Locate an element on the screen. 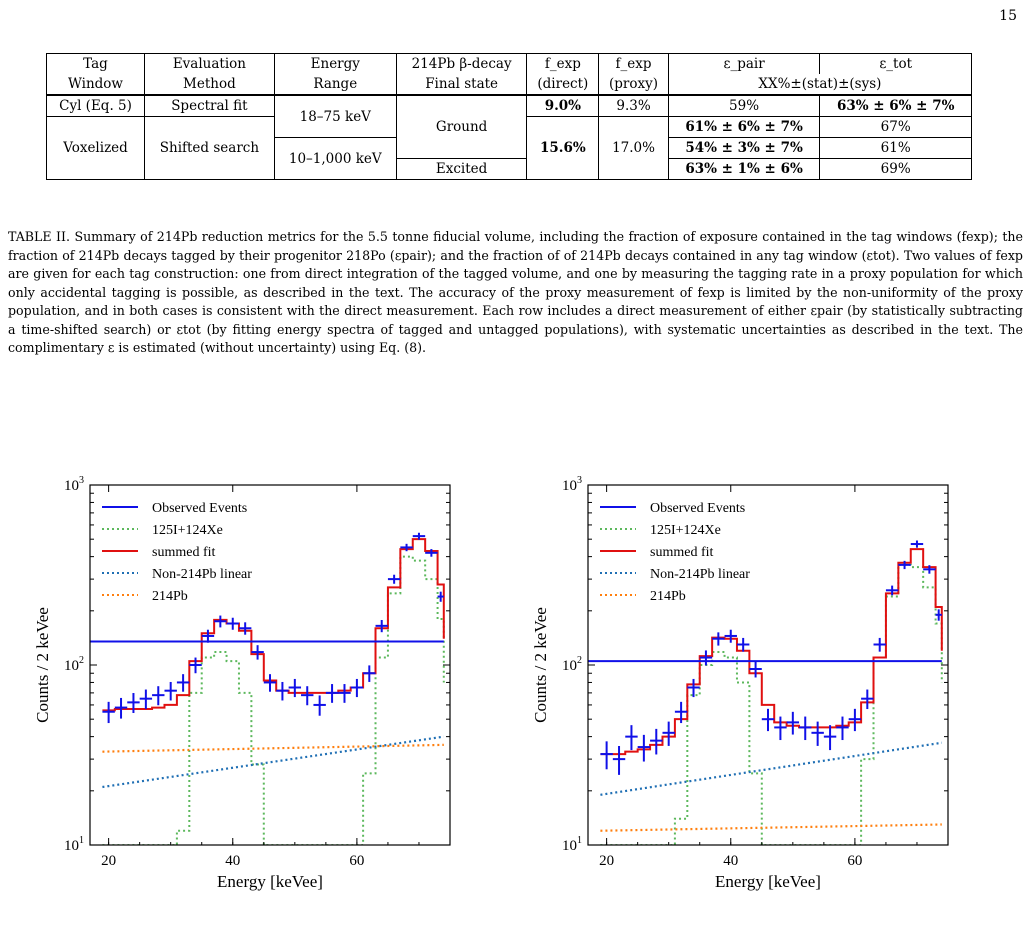 Image resolution: width=1031 pixels, height=944 pixels. header-cell: ε_tot is located at coordinates (895, 63).